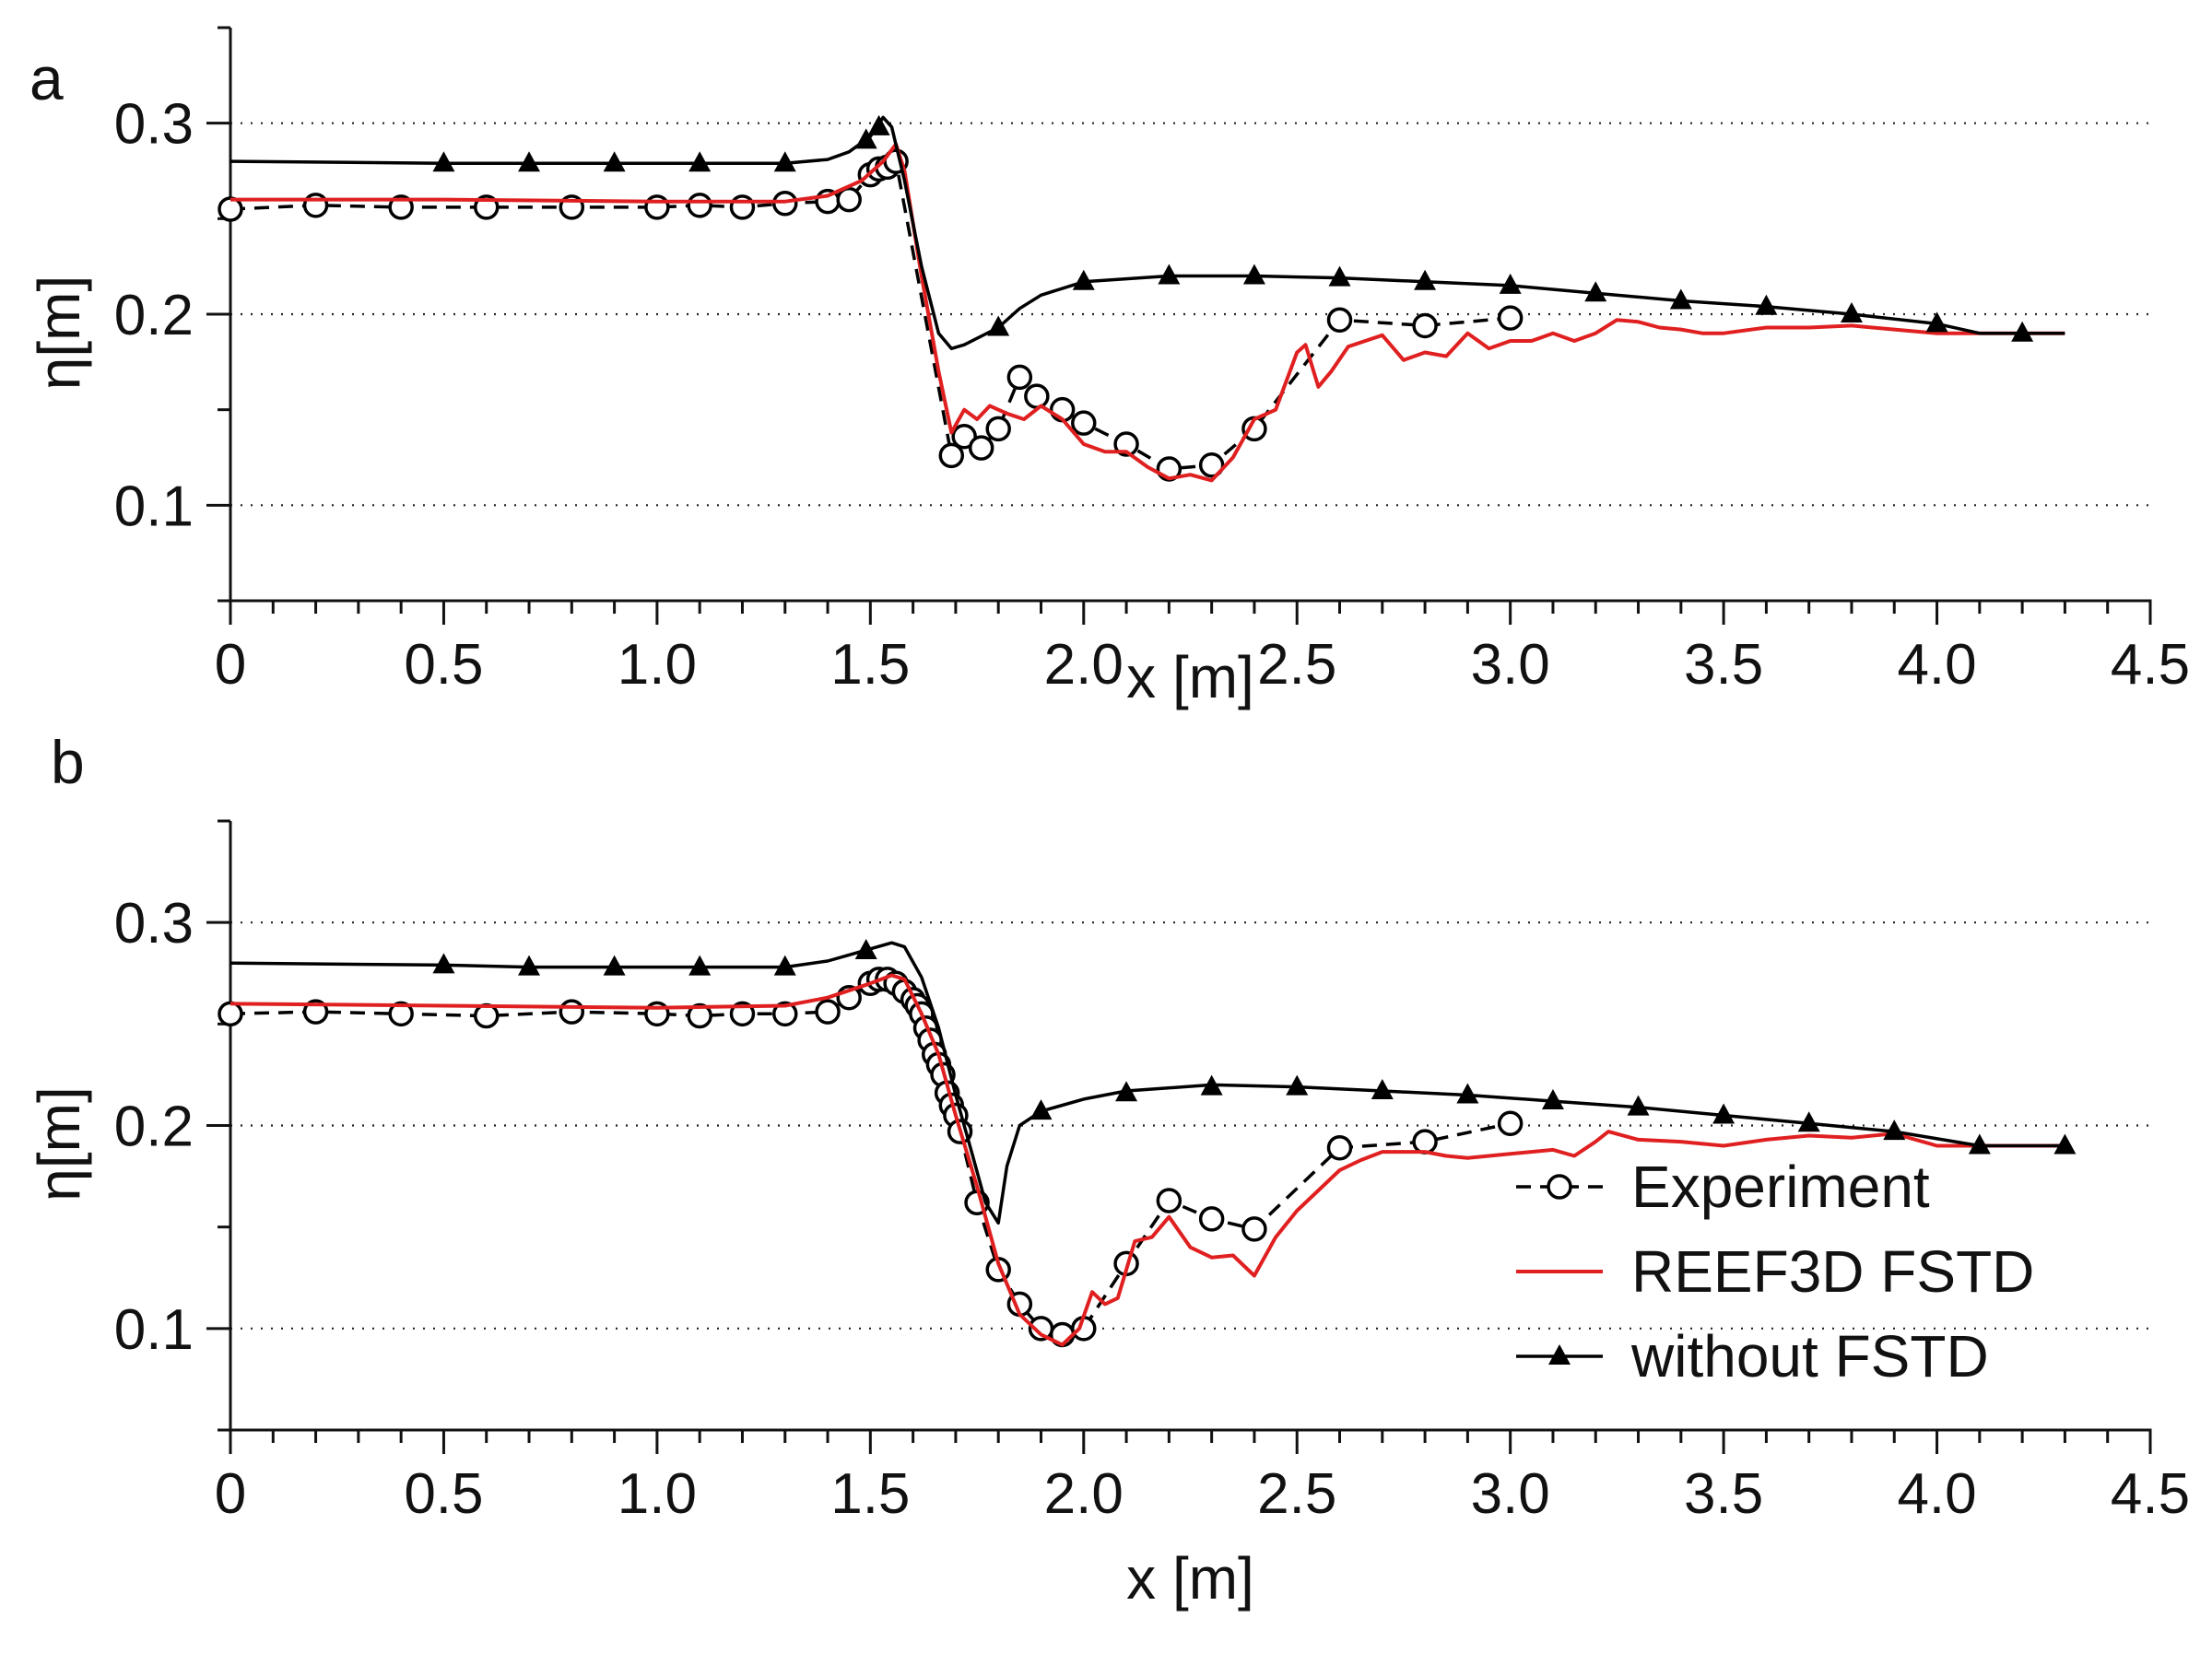 The width and height of the screenshot is (2212, 1653). I want to click on legend-label: without FSTD, so click(1809, 1356).